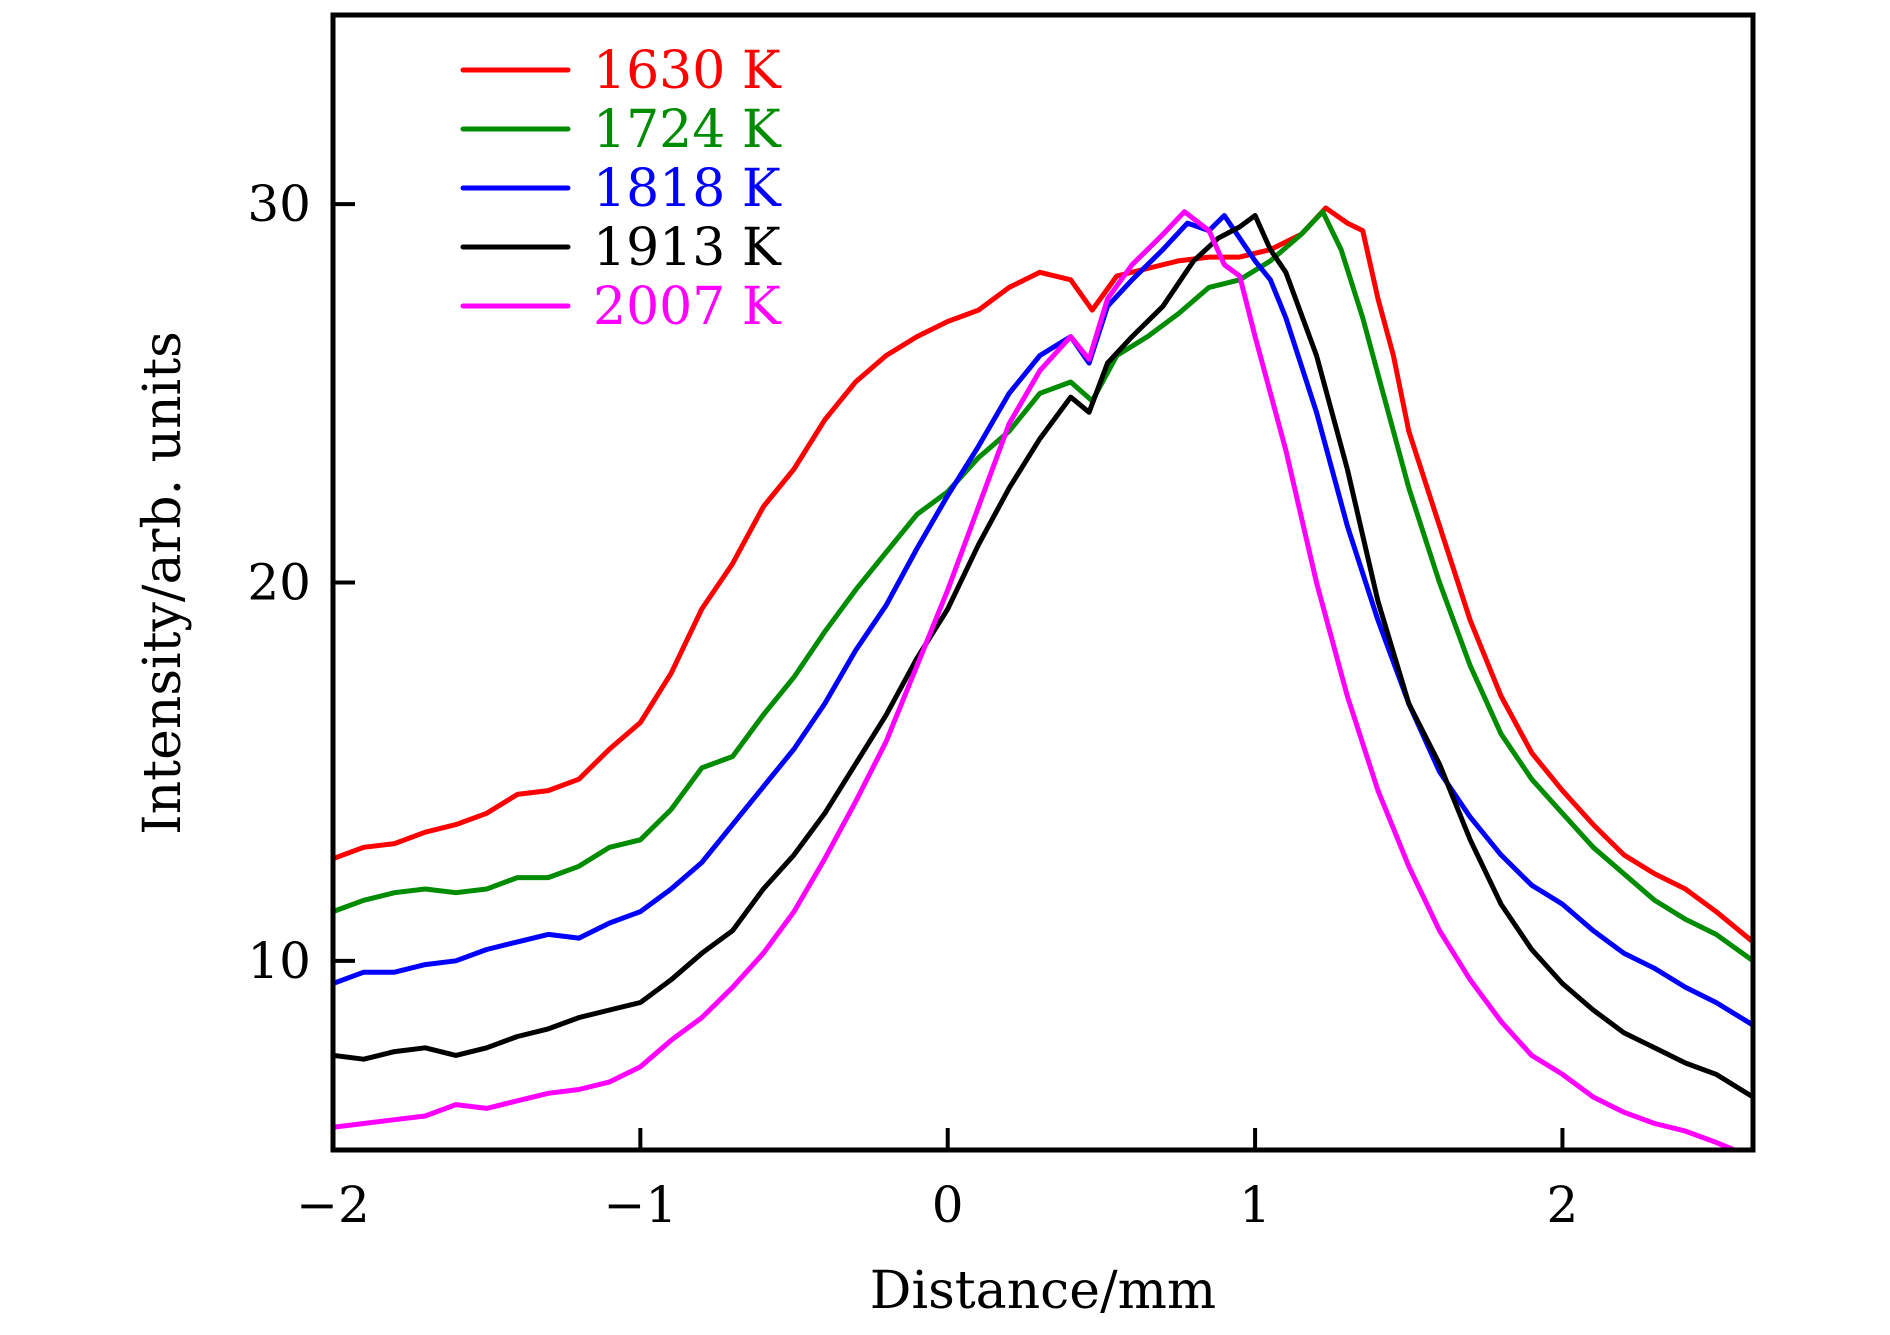 This screenshot has width=1890, height=1335. I want to click on x-tick-label: 0, so click(948, 1205).